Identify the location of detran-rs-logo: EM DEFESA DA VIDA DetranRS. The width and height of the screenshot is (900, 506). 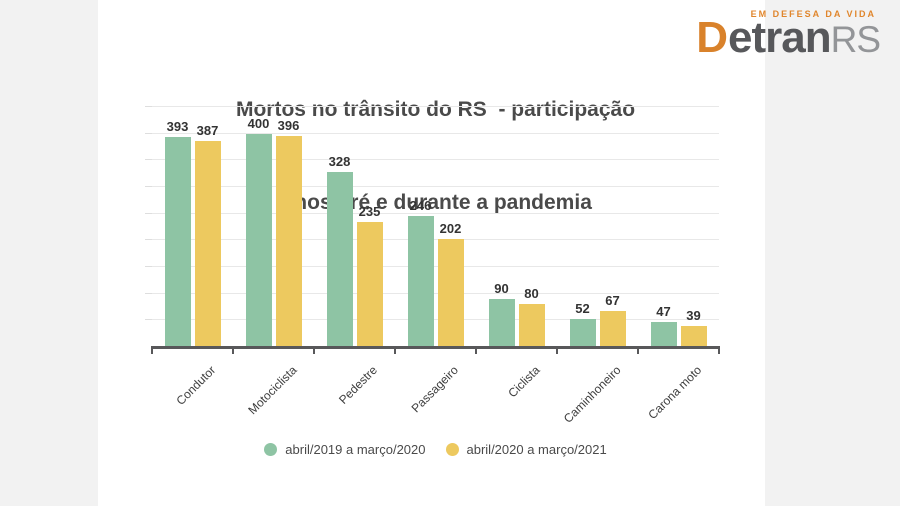
(788, 34).